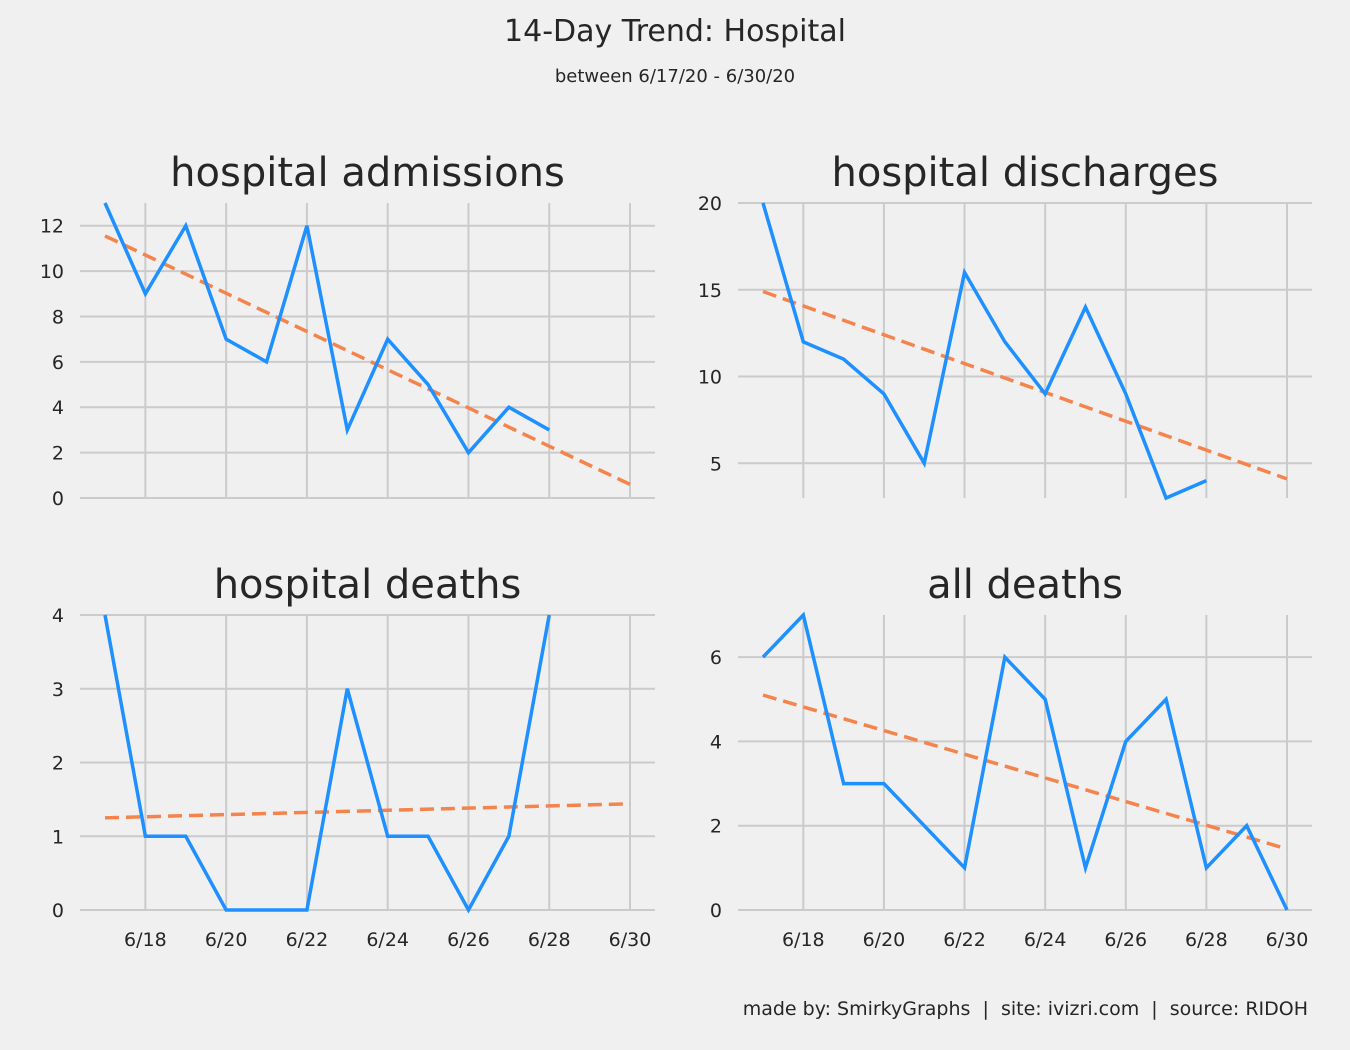 The height and width of the screenshot is (1050, 1350). What do you see at coordinates (710, 291) in the screenshot?
I see `y-tick-label: 15` at bounding box center [710, 291].